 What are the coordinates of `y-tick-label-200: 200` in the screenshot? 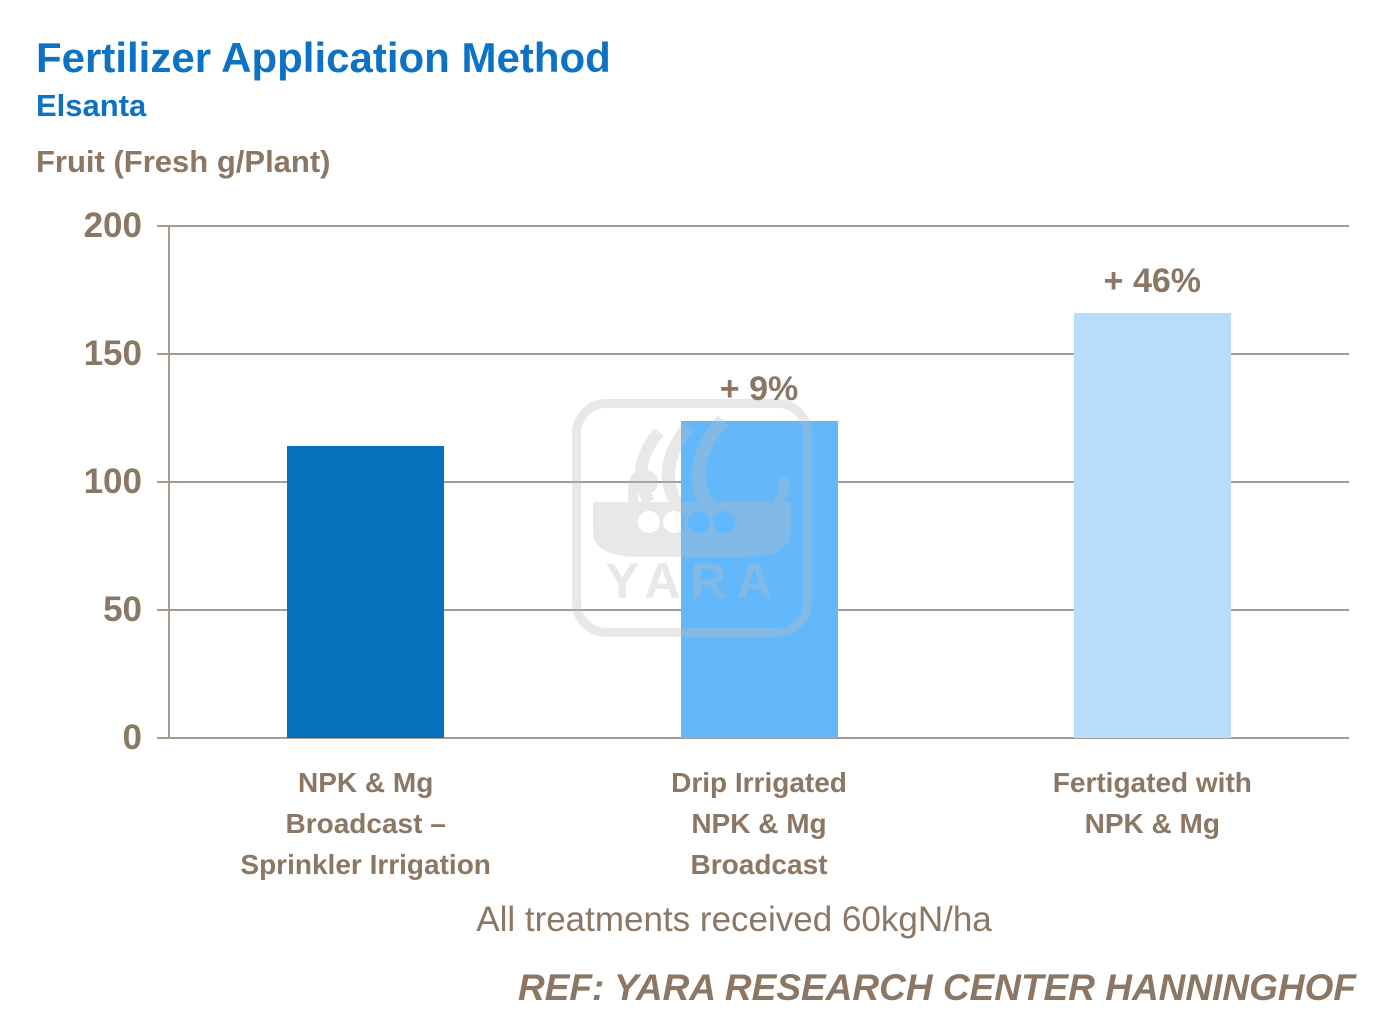 It's located at (112, 225).